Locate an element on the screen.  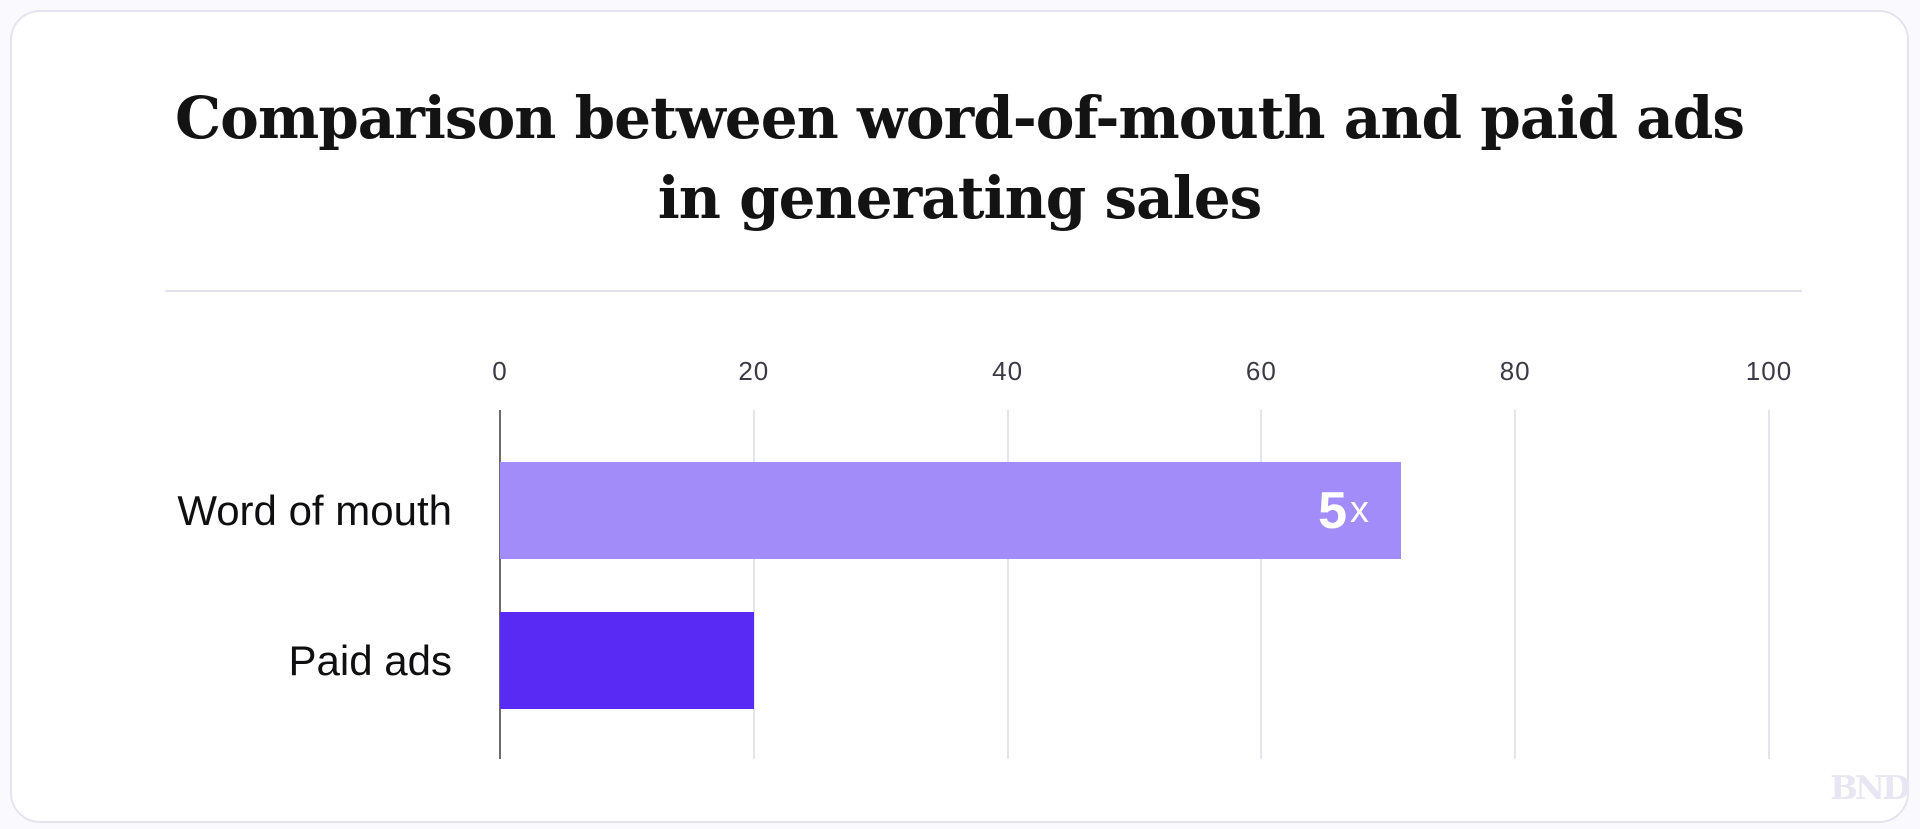
x-tick-label-0: 0 is located at coordinates (500, 371).